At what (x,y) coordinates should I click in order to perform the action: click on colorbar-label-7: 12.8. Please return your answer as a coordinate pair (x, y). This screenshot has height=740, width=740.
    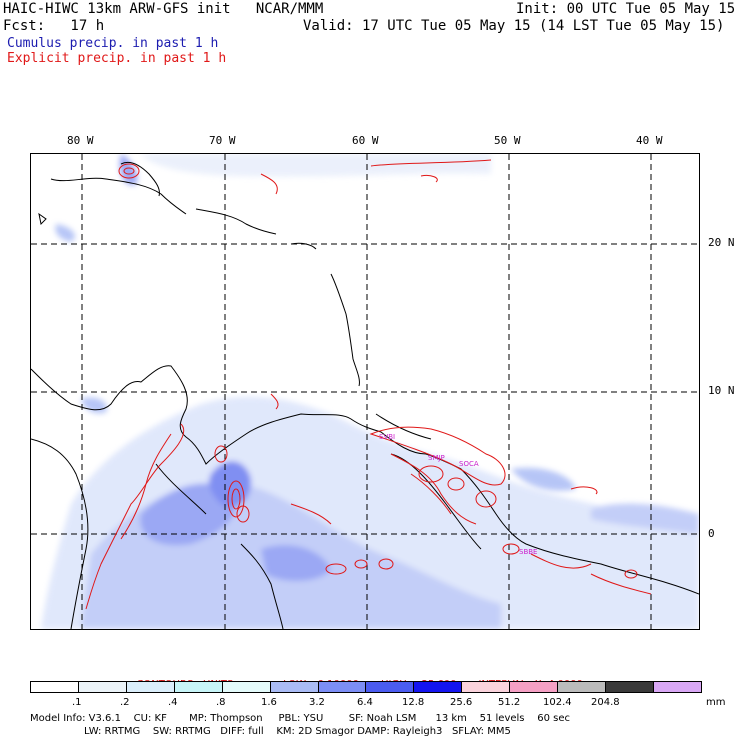
    Looking at the image, I should click on (413, 702).